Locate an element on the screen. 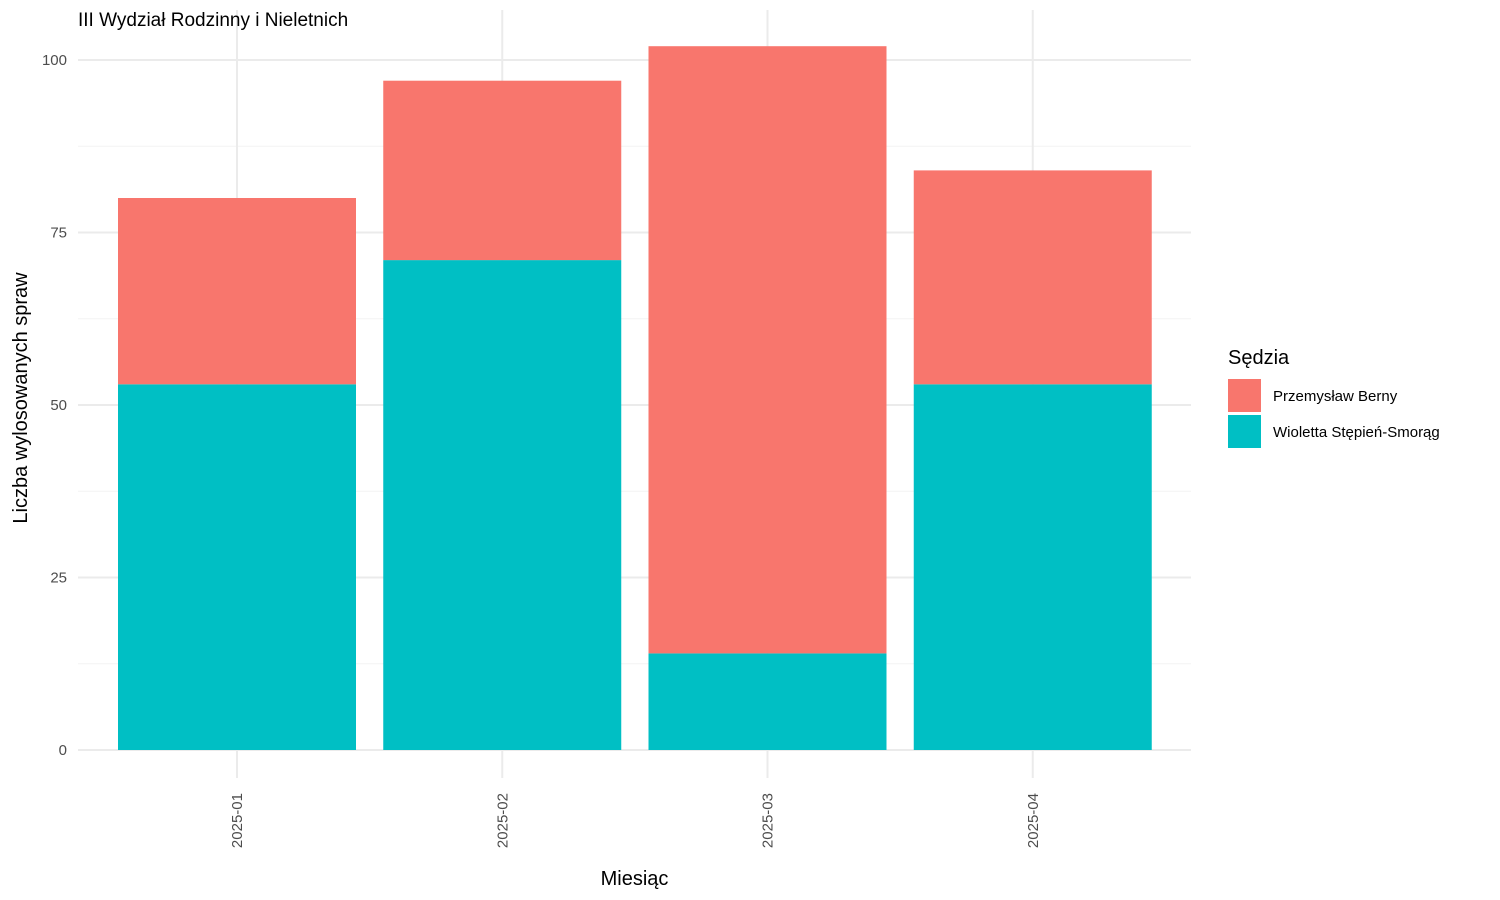  x-tick-label: 2025-04 is located at coordinates (1033, 820).